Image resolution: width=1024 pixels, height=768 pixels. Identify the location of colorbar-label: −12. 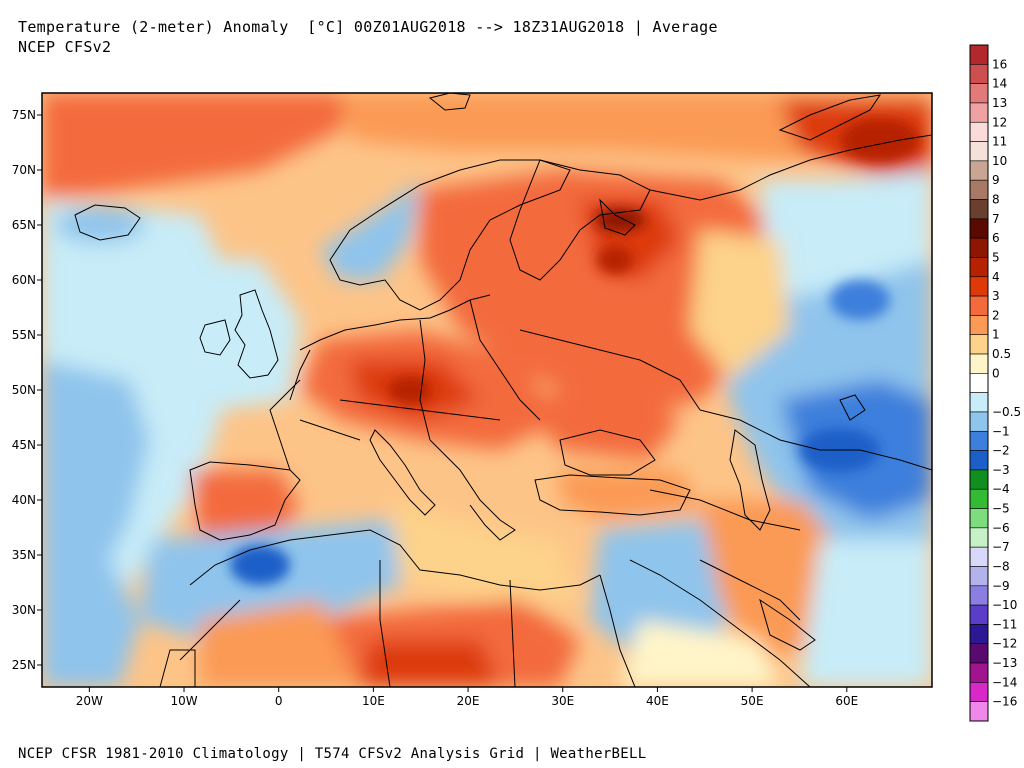
(1004, 644).